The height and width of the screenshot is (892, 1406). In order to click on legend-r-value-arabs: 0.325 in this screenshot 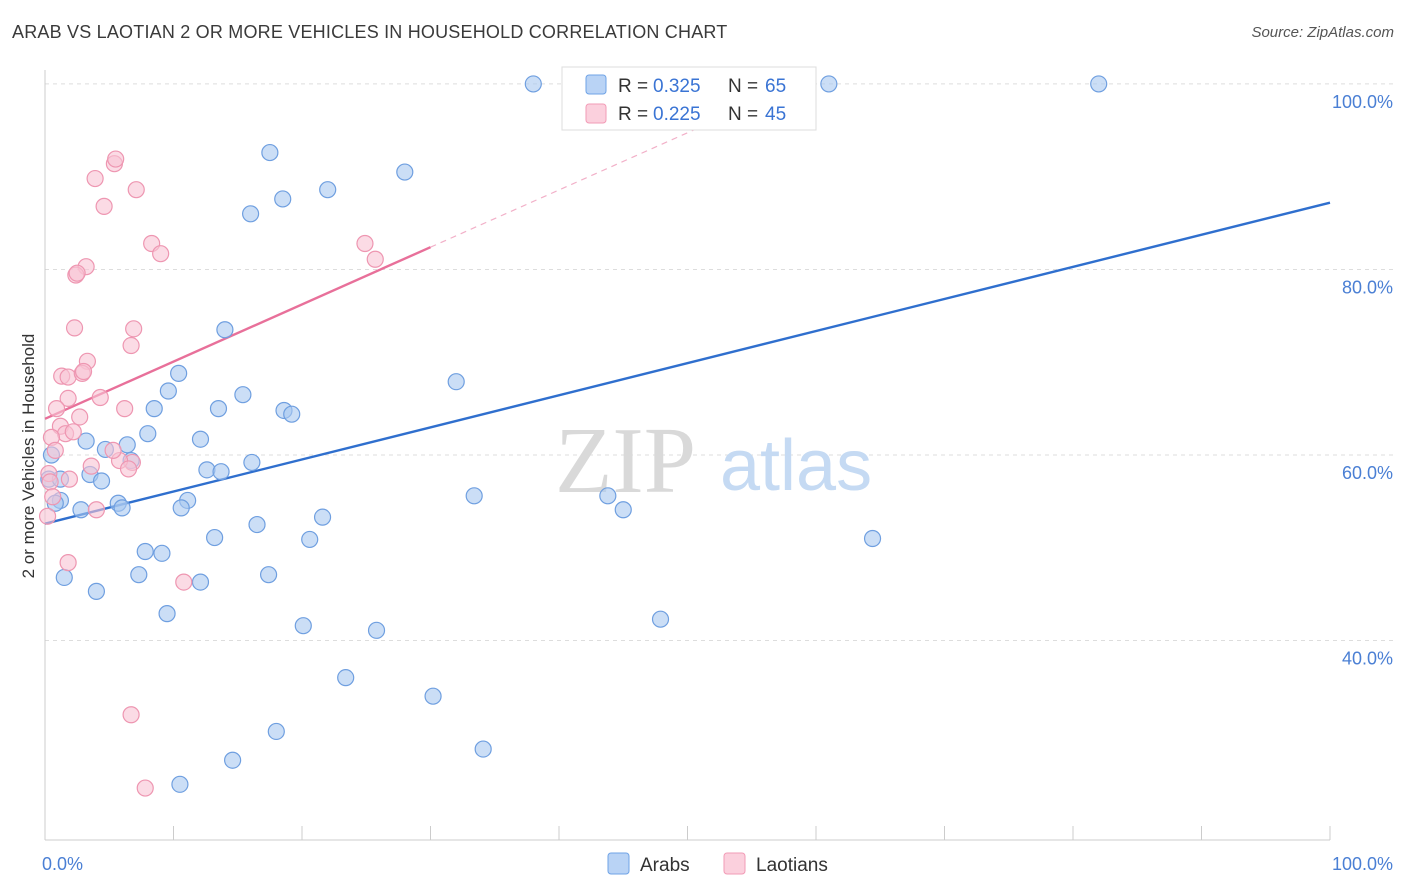, I will do `click(677, 86)`.